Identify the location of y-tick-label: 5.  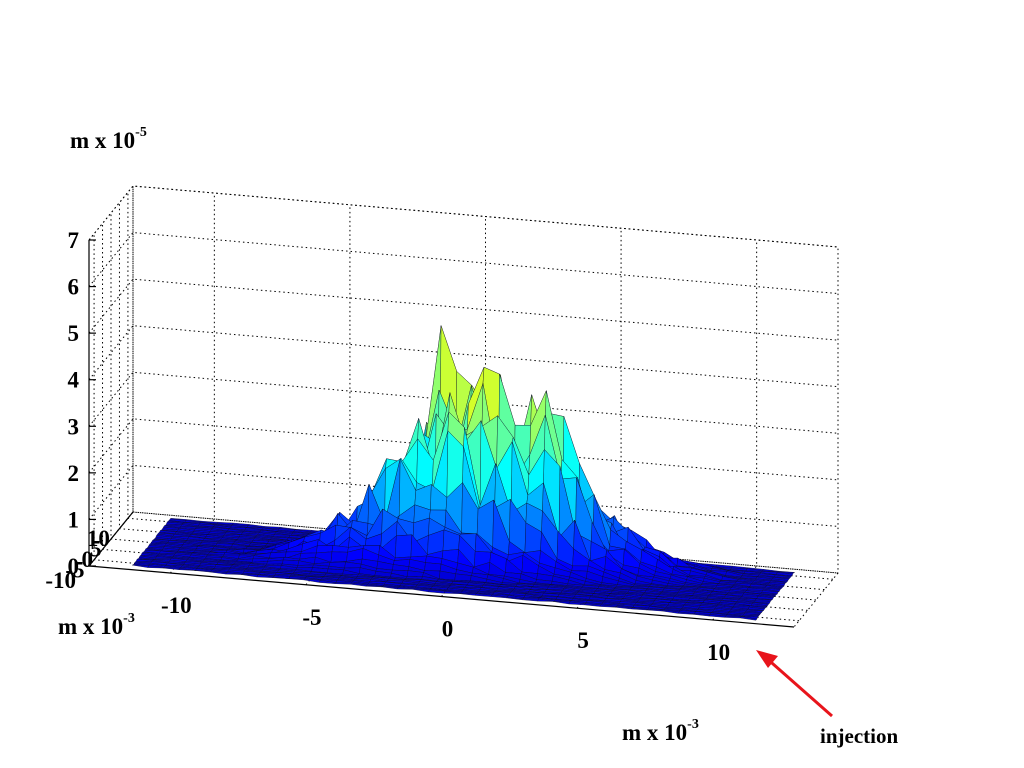
(96, 549).